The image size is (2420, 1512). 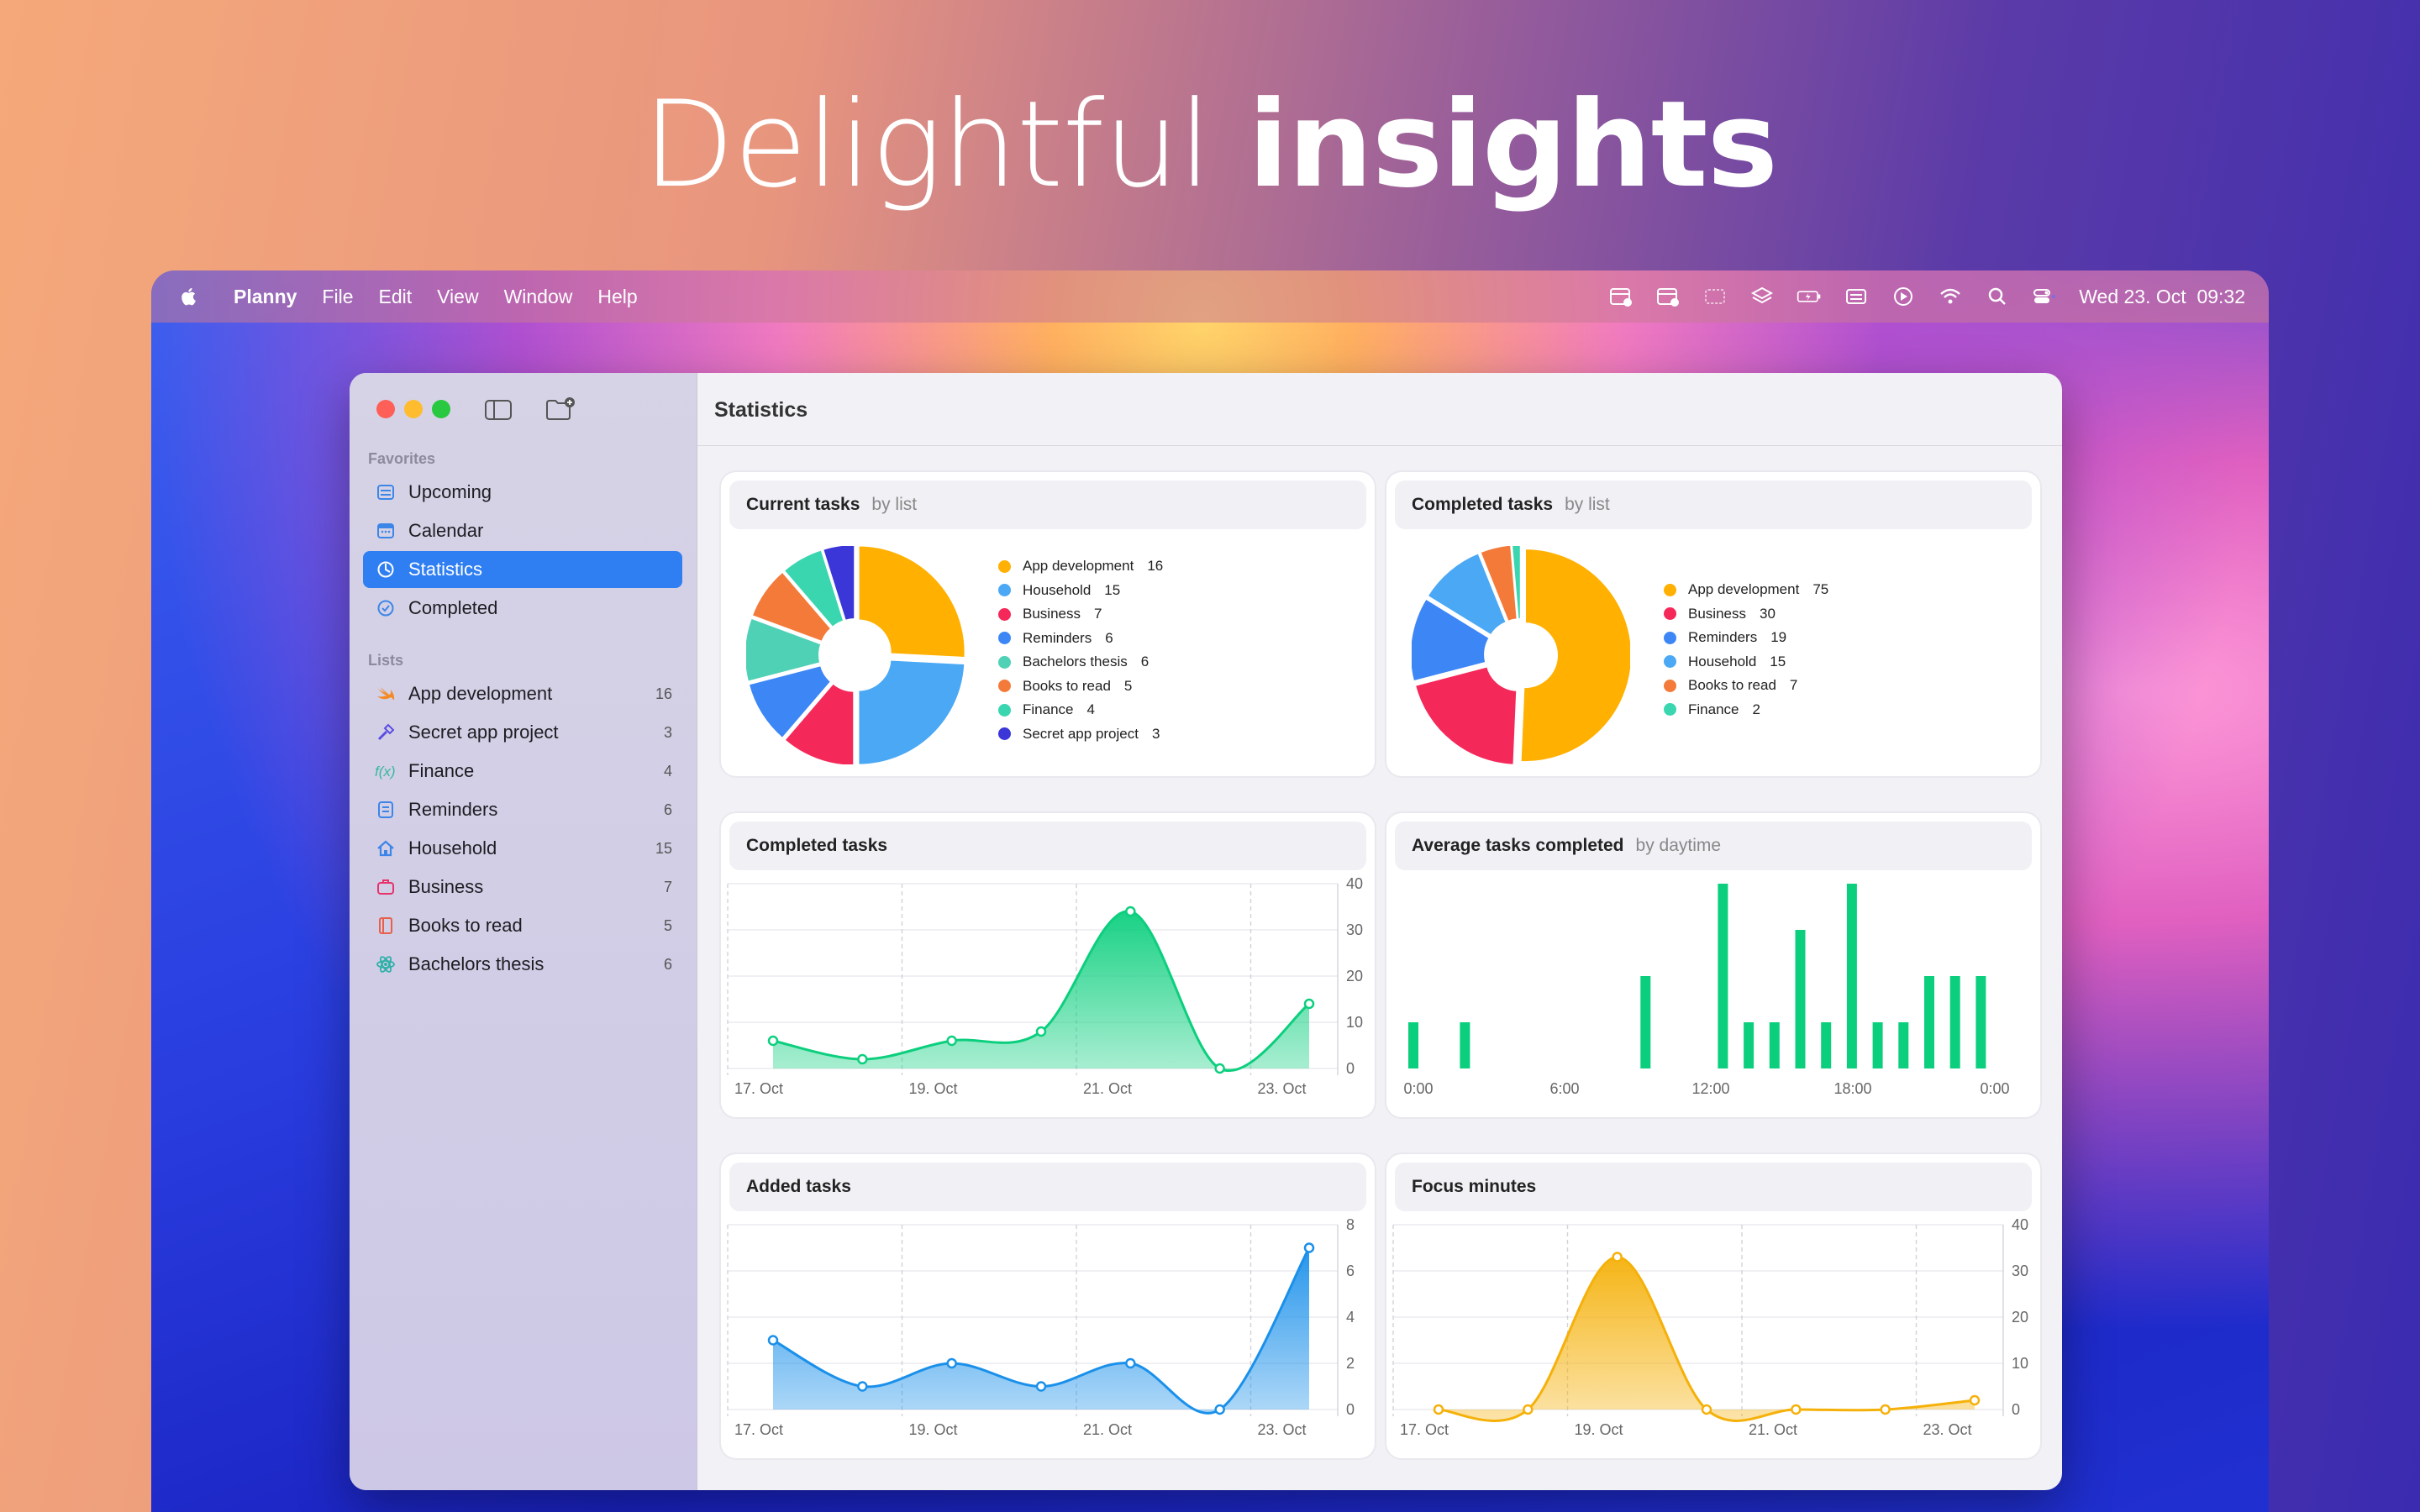 What do you see at coordinates (1950, 296) in the screenshot?
I see `wifi-icon` at bounding box center [1950, 296].